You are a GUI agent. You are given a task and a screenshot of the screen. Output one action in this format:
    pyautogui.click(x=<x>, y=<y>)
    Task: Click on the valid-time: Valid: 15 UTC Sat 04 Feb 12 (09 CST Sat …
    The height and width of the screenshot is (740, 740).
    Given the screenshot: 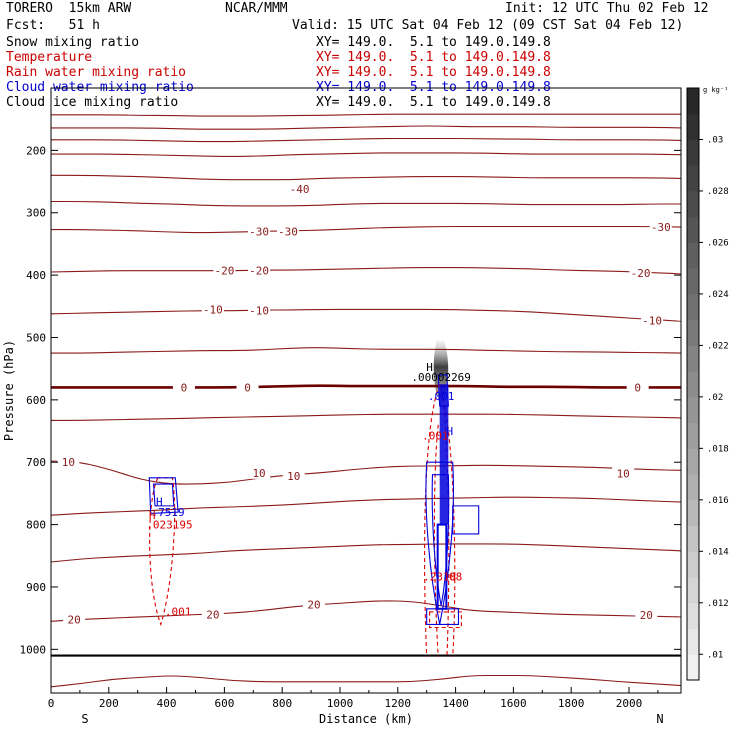 What is the action you would take?
    pyautogui.click(x=488, y=25)
    